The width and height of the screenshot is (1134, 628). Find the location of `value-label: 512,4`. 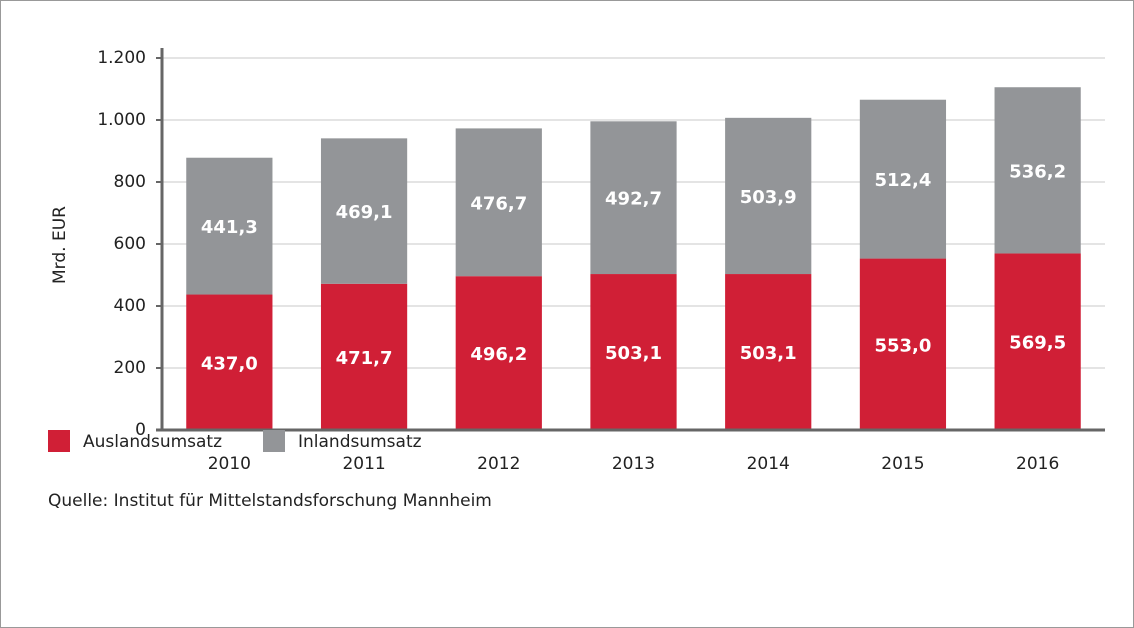

value-label: 512,4 is located at coordinates (902, 180).